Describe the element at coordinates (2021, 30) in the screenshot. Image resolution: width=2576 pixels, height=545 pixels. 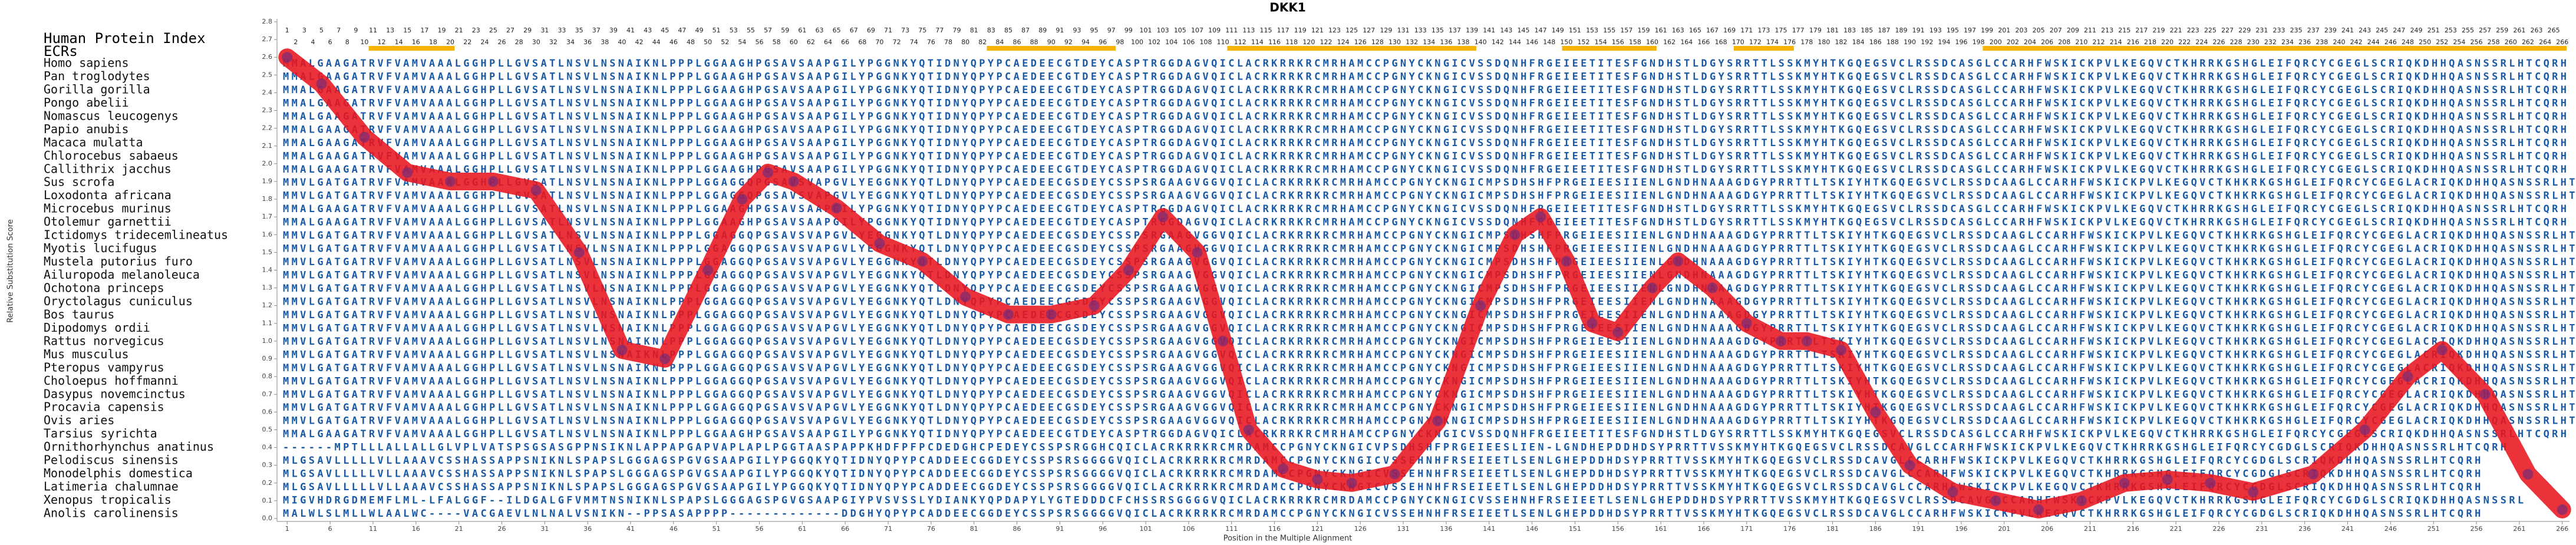
I see `index-number: 203` at that location.